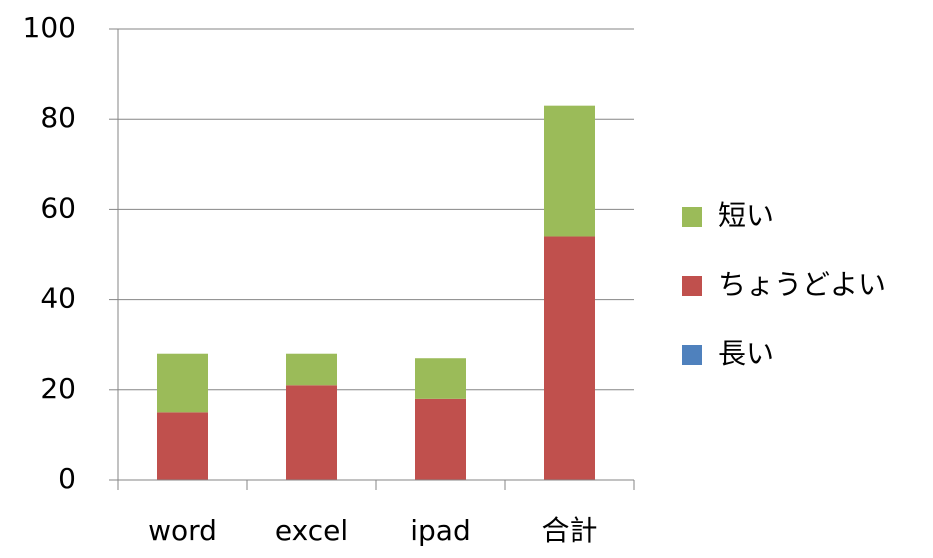 Image resolution: width=933 pixels, height=558 pixels. What do you see at coordinates (802, 284) in the screenshot?
I see `legend-label: ちょうどよい` at bounding box center [802, 284].